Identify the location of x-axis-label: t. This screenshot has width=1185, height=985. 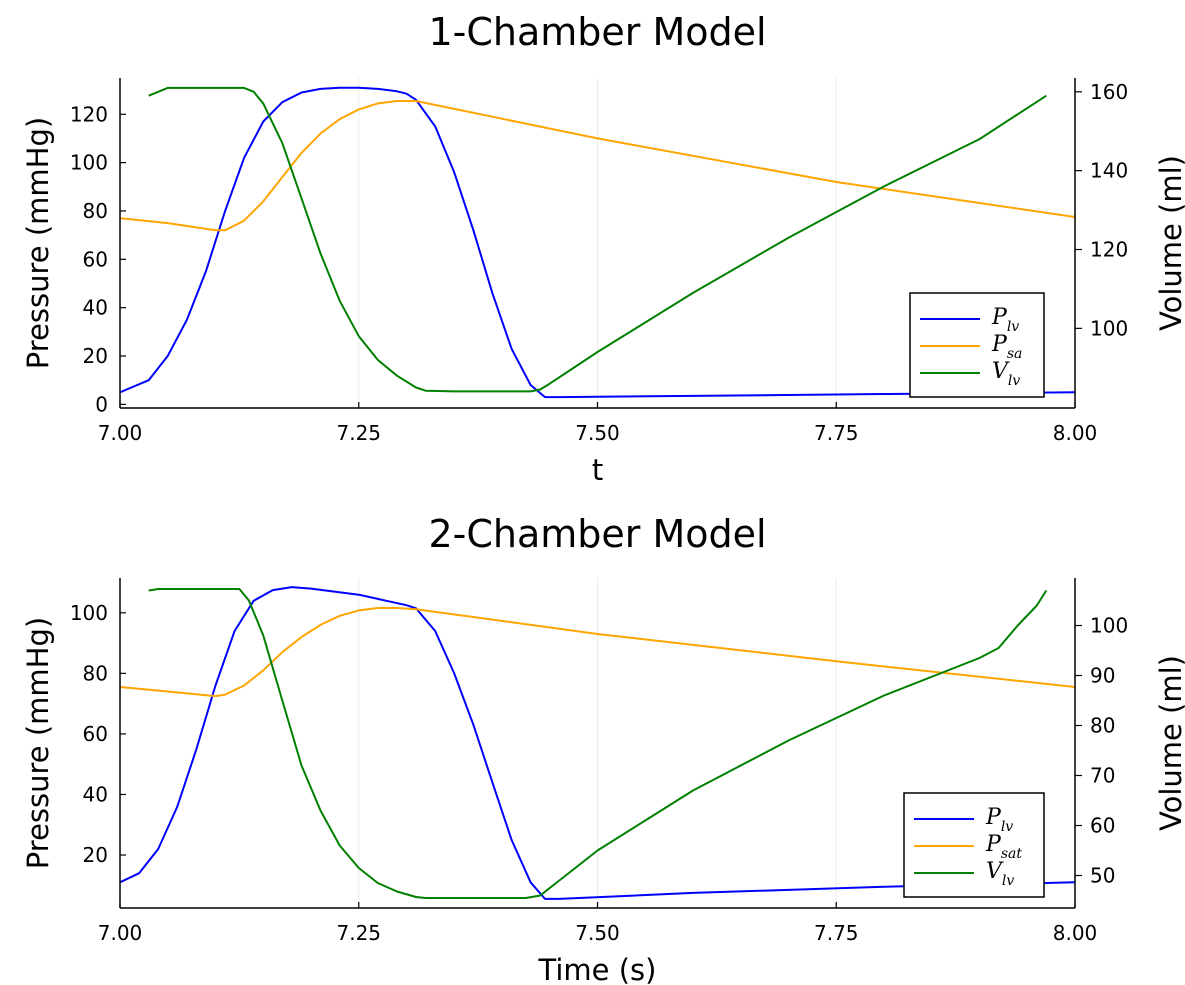
(597, 470).